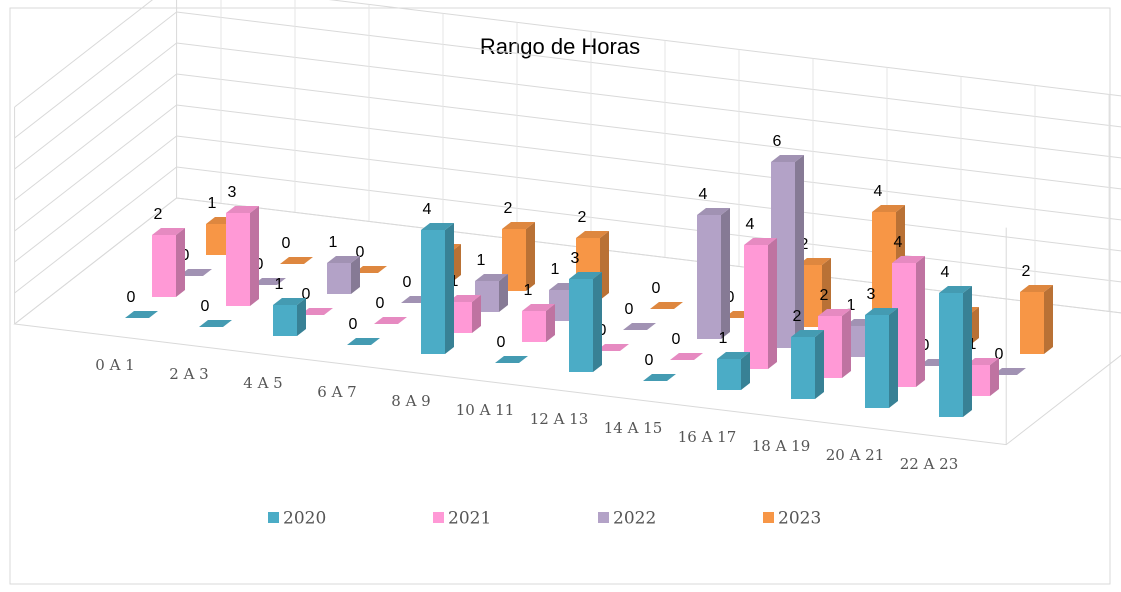 The width and height of the screenshot is (1121, 592). I want to click on x-tick-label: 6 A 7, so click(336, 392).